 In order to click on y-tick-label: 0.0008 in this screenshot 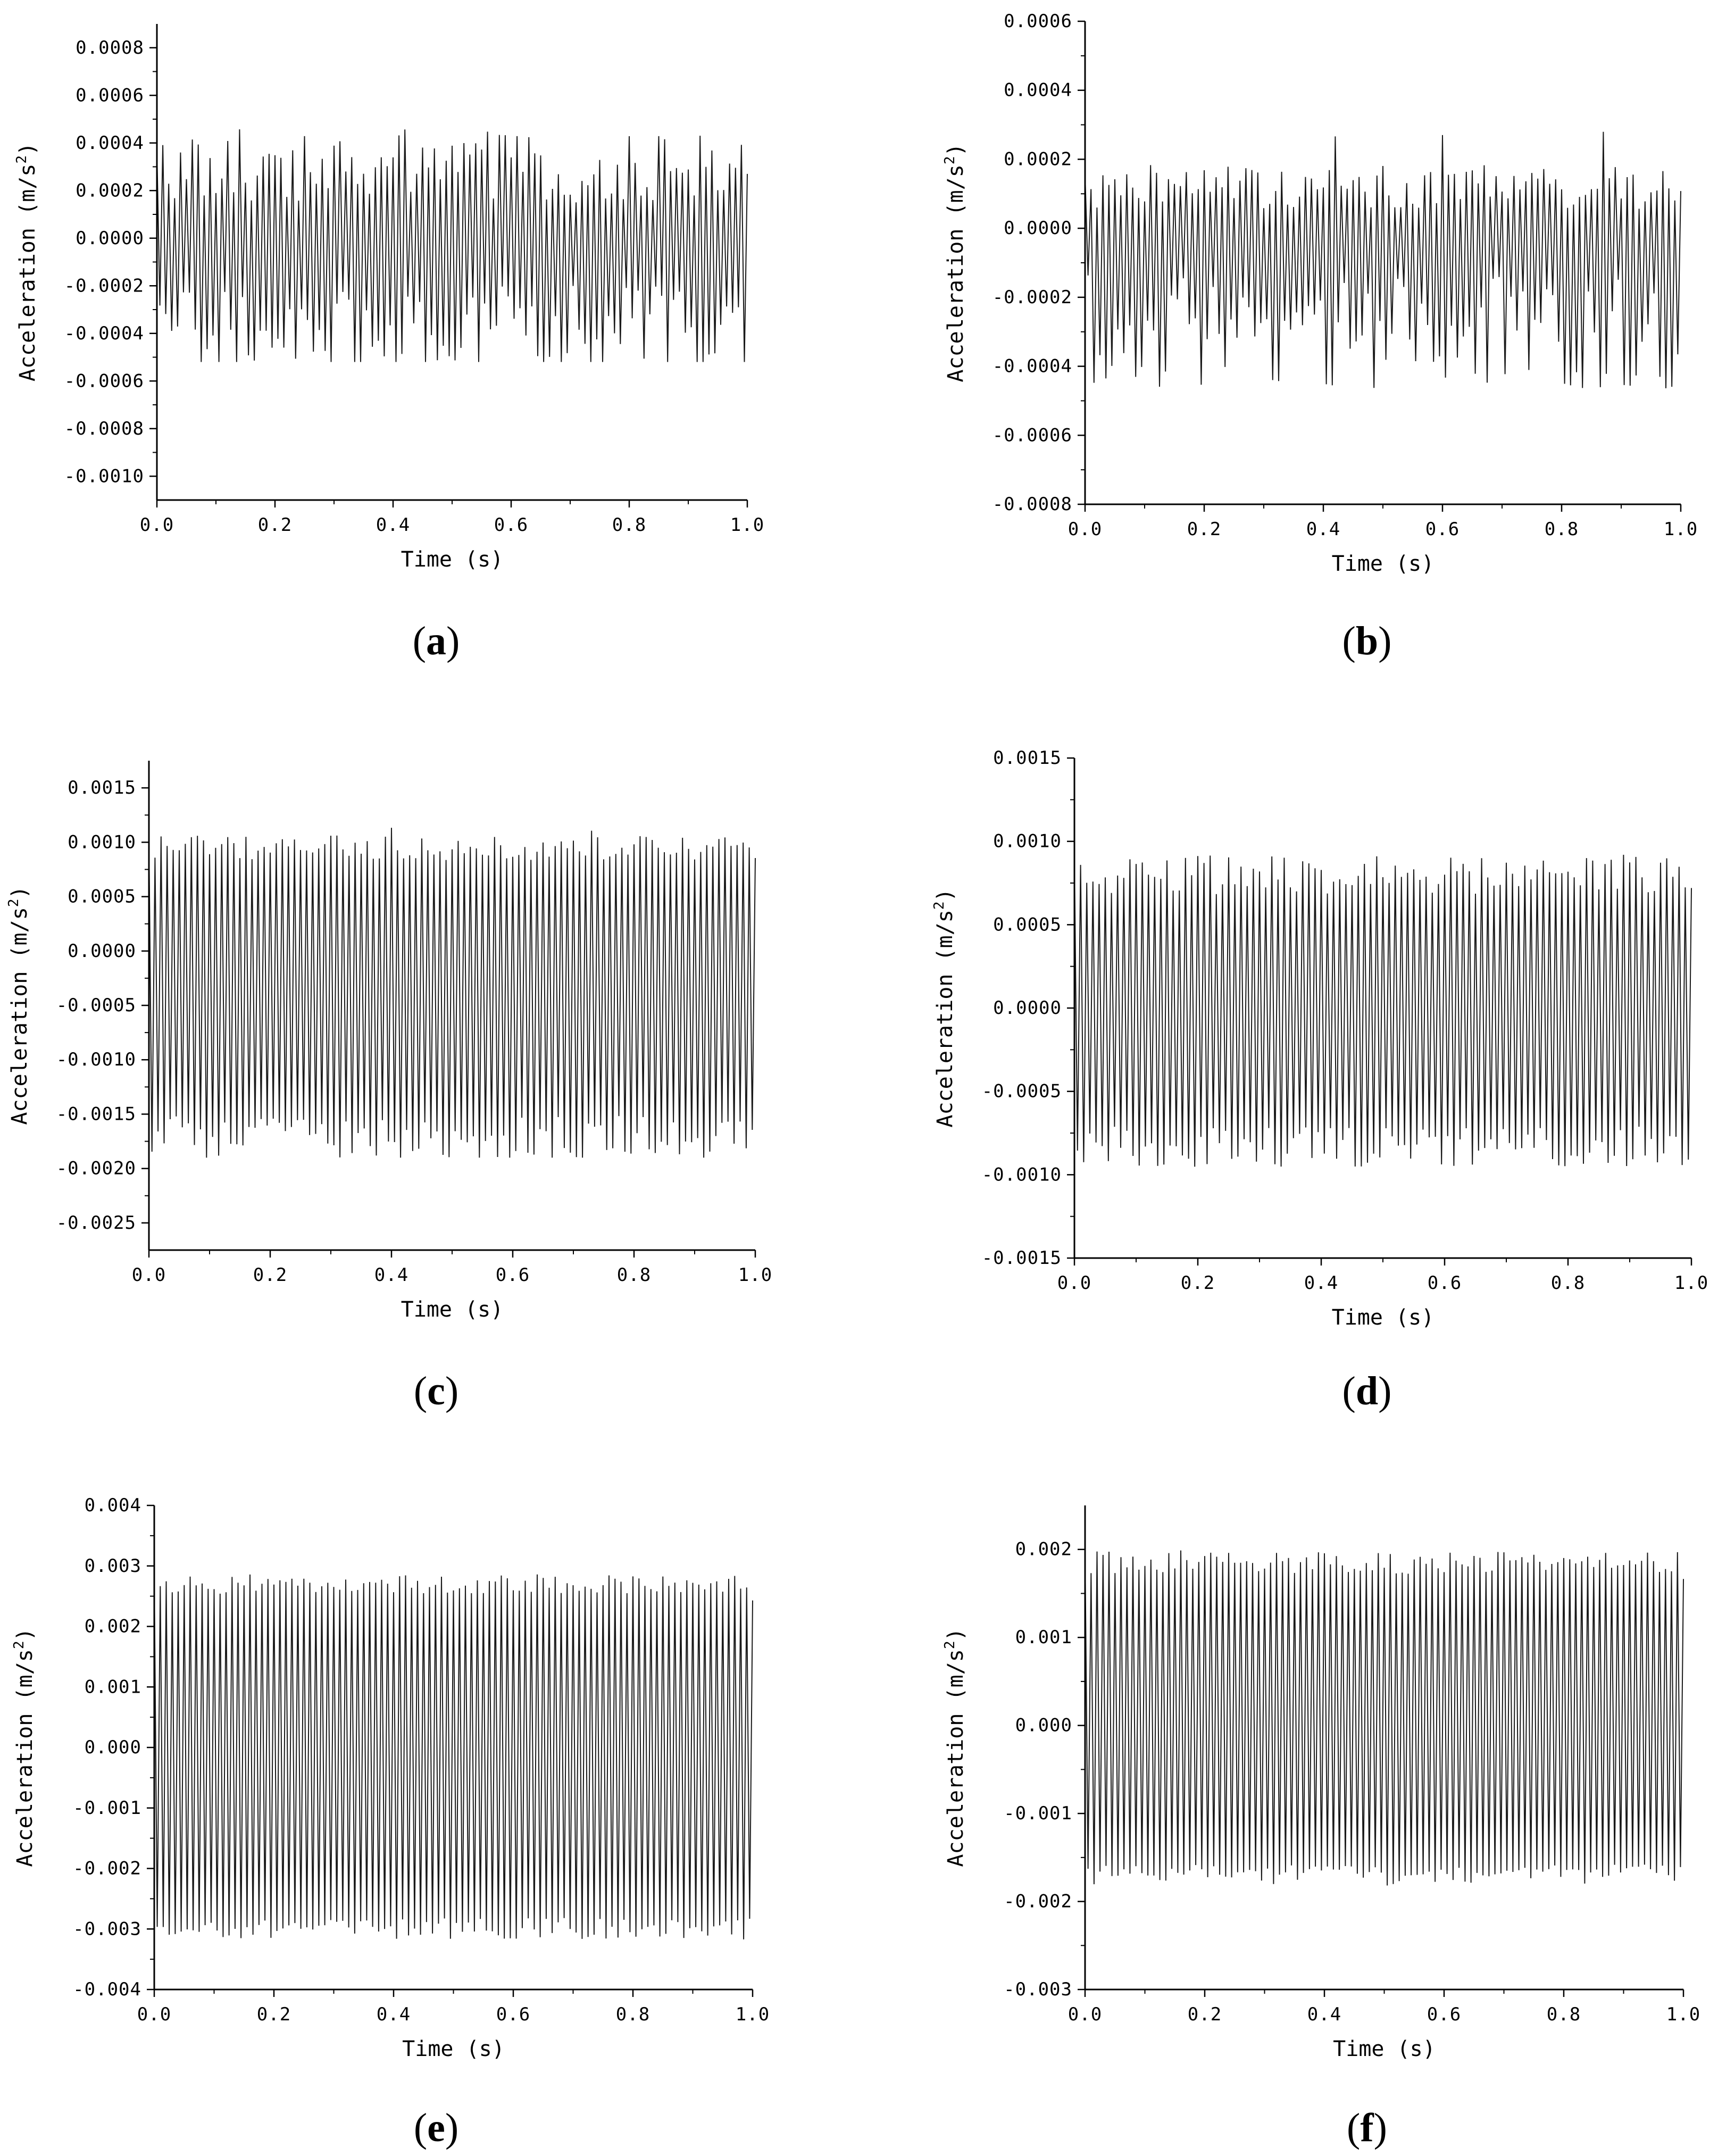, I will do `click(110, 48)`.